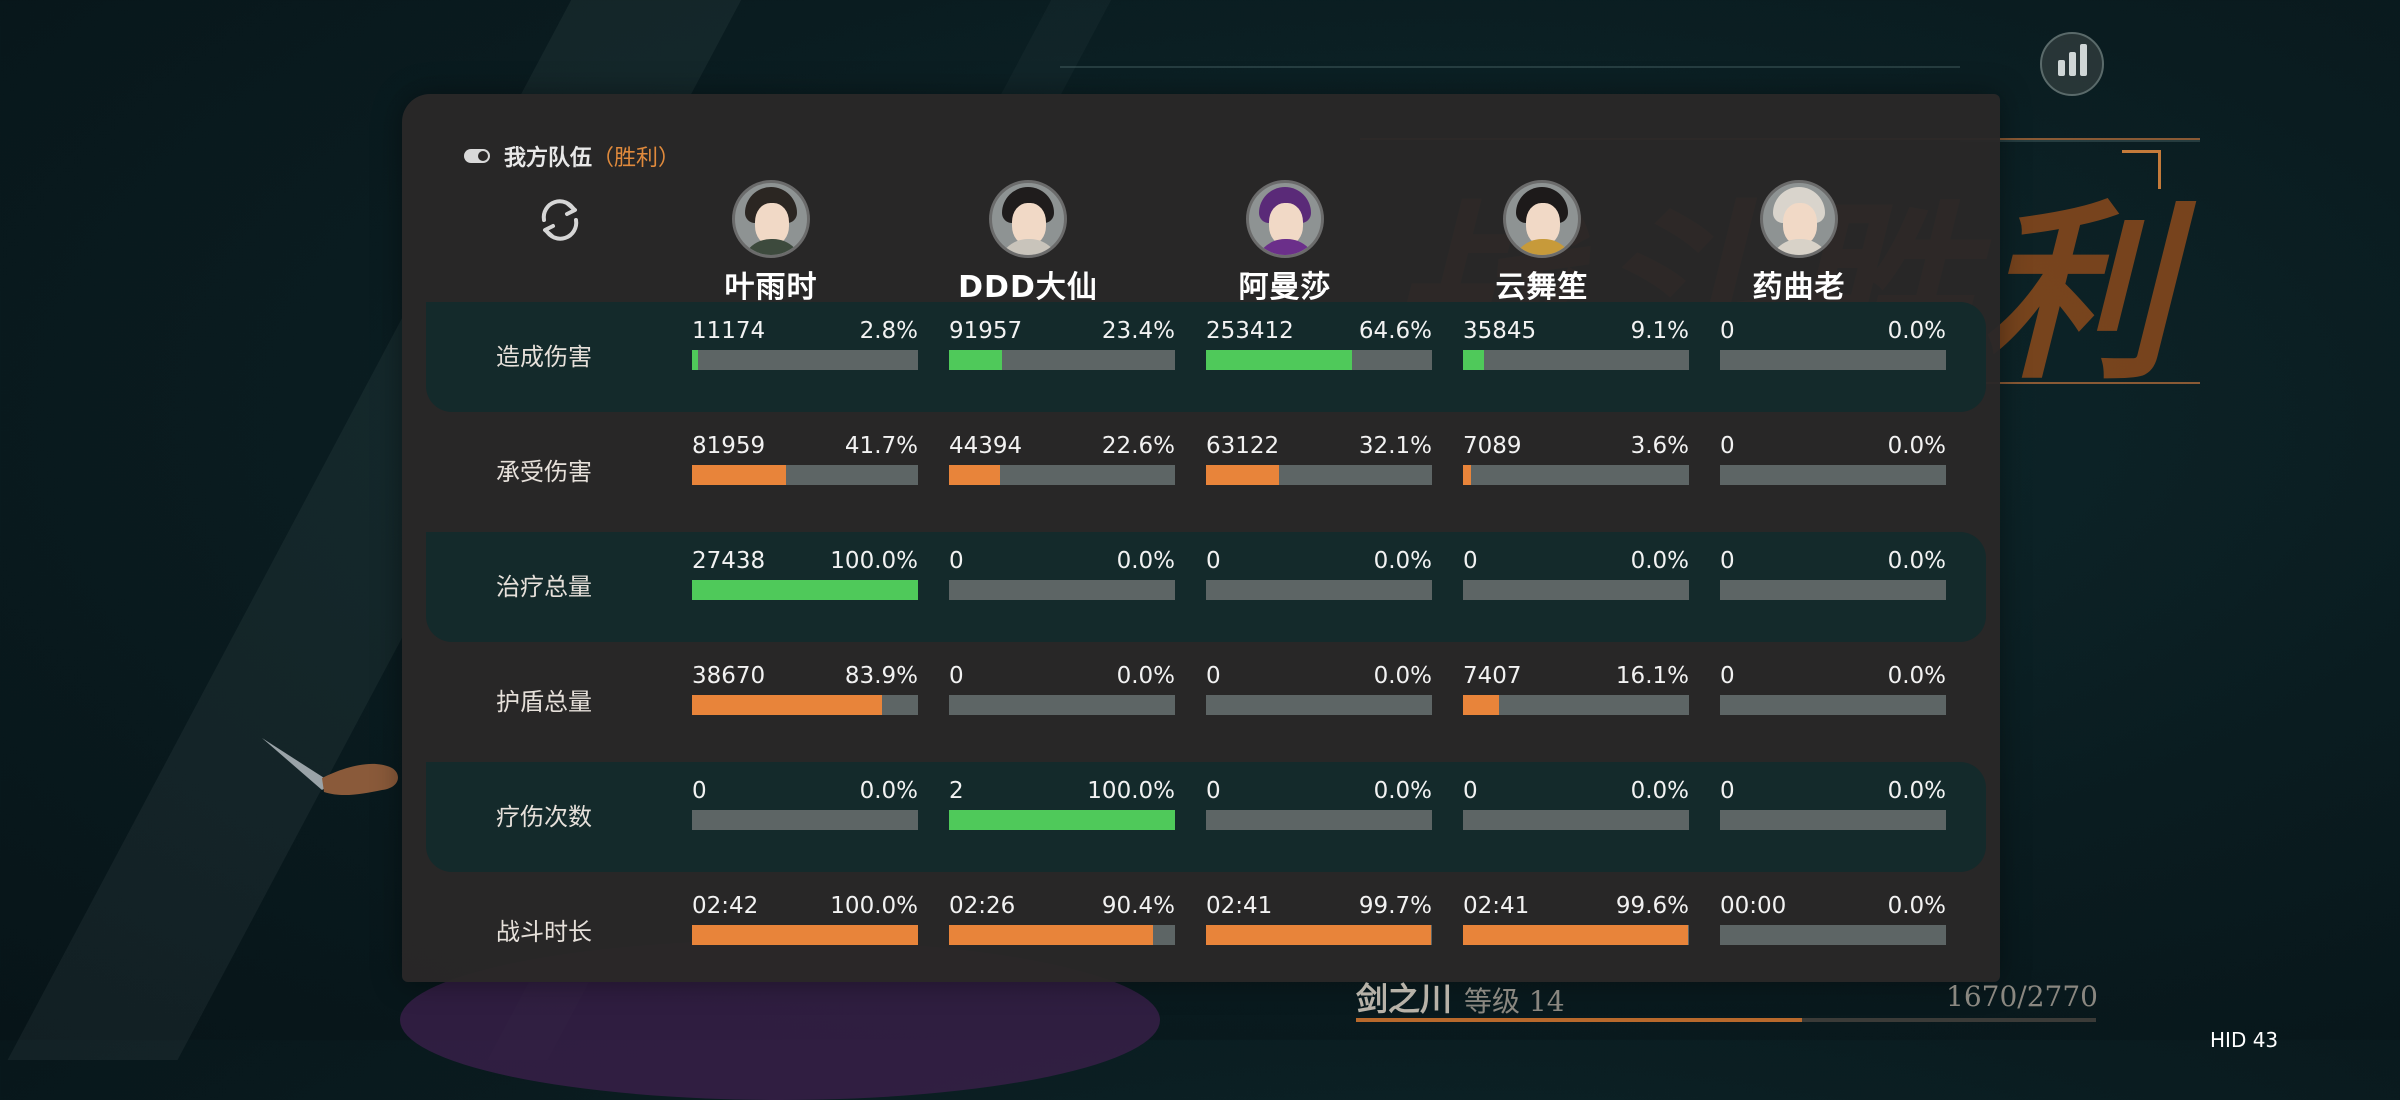 The height and width of the screenshot is (1100, 2400). Describe the element at coordinates (1062, 458) in the screenshot. I see `stat-cell: 44394 22.6%` at that location.